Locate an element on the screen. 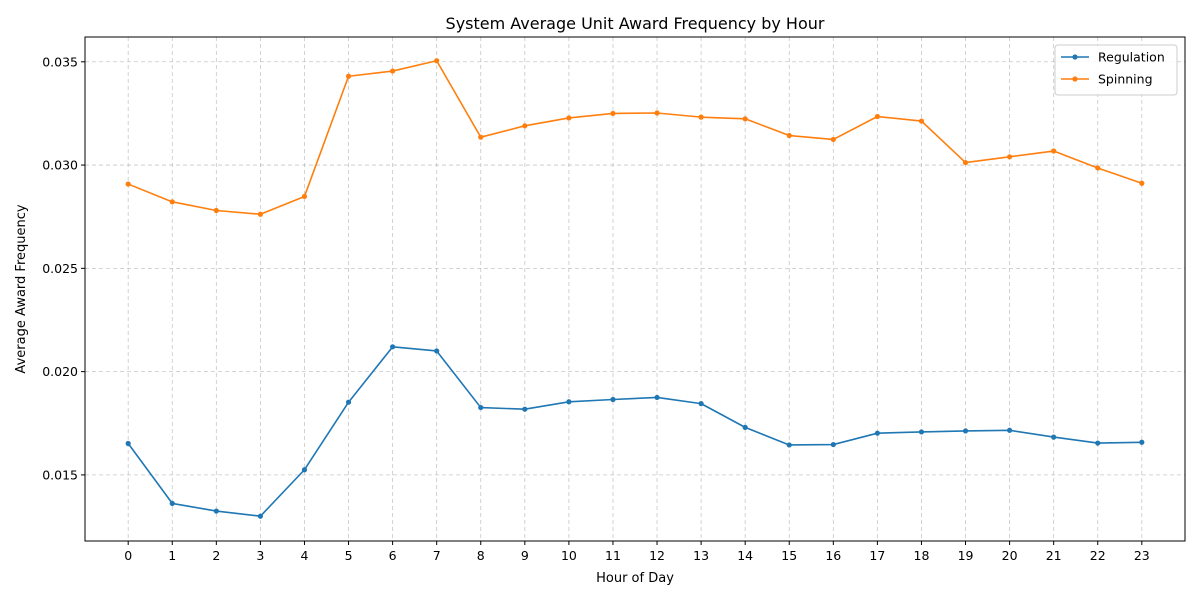  x-tick-label: 19 is located at coordinates (966, 555).